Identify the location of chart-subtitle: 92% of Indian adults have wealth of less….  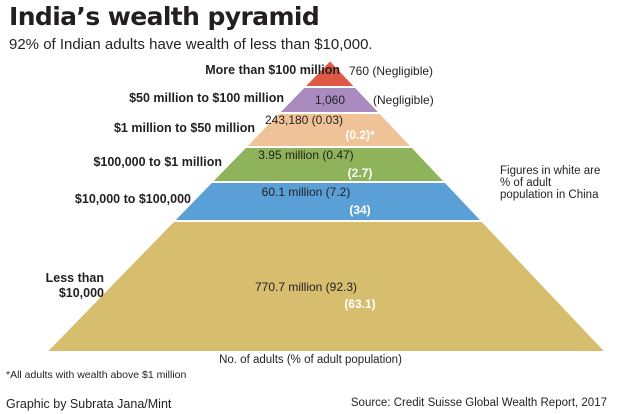
(191, 44).